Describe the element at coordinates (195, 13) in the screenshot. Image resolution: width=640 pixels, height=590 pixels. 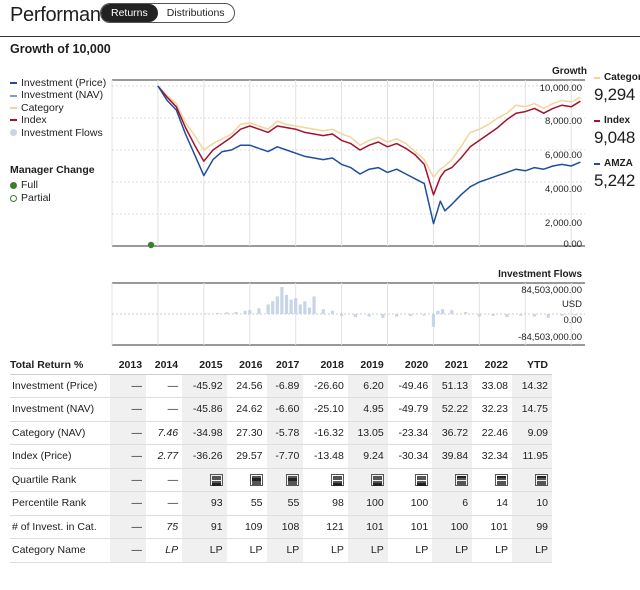
I see `tab-distributions: Distributions` at that location.